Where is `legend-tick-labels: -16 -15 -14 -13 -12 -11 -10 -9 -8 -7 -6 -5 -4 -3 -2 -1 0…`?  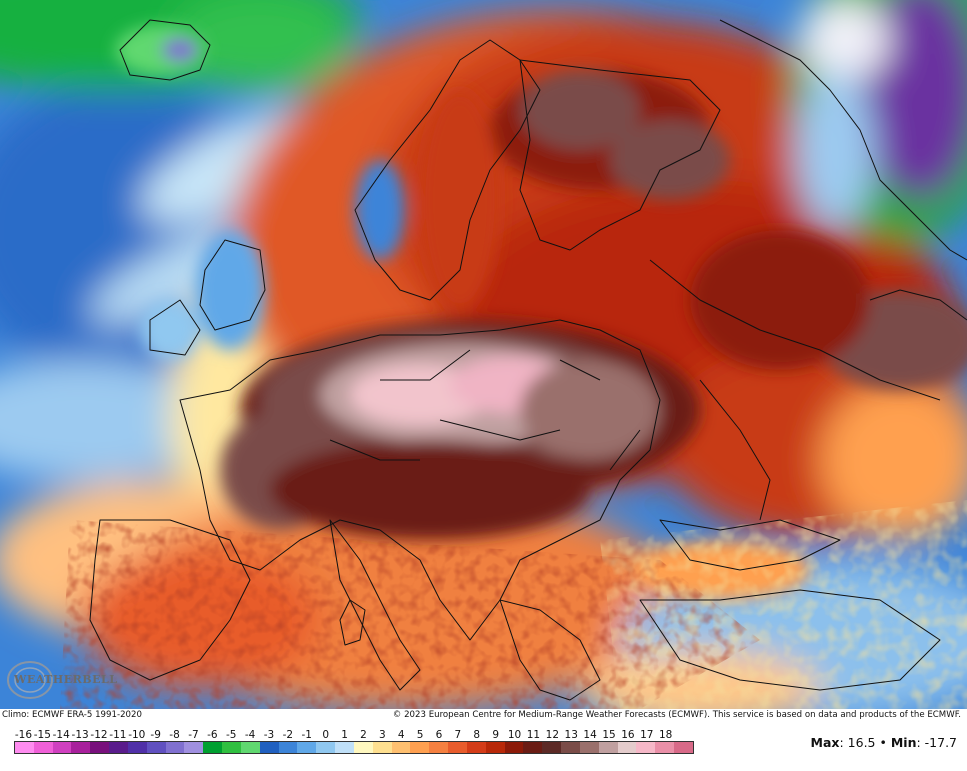 legend-tick-labels: -16 -15 -14 -13 -12 -11 -10 -9 -8 -7 -6 -5 -4 -3 -2 -1 0… is located at coordinates (354, 735).